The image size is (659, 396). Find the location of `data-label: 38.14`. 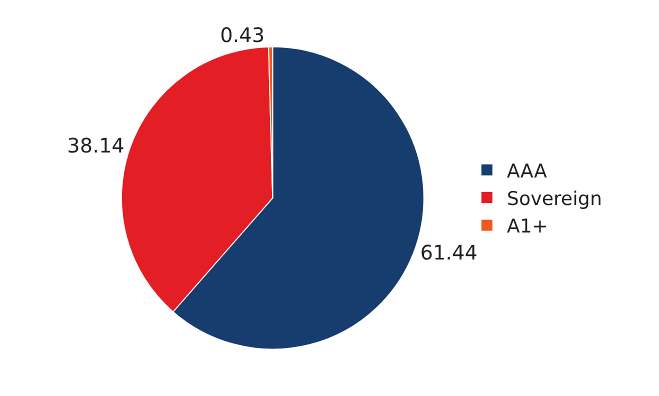

data-label: 38.14 is located at coordinates (95, 145).